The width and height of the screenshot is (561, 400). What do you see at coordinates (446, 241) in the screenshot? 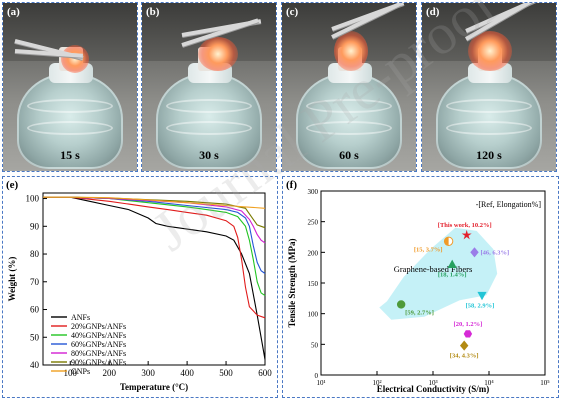
I see `data-point-half-fill` at bounding box center [446, 241].